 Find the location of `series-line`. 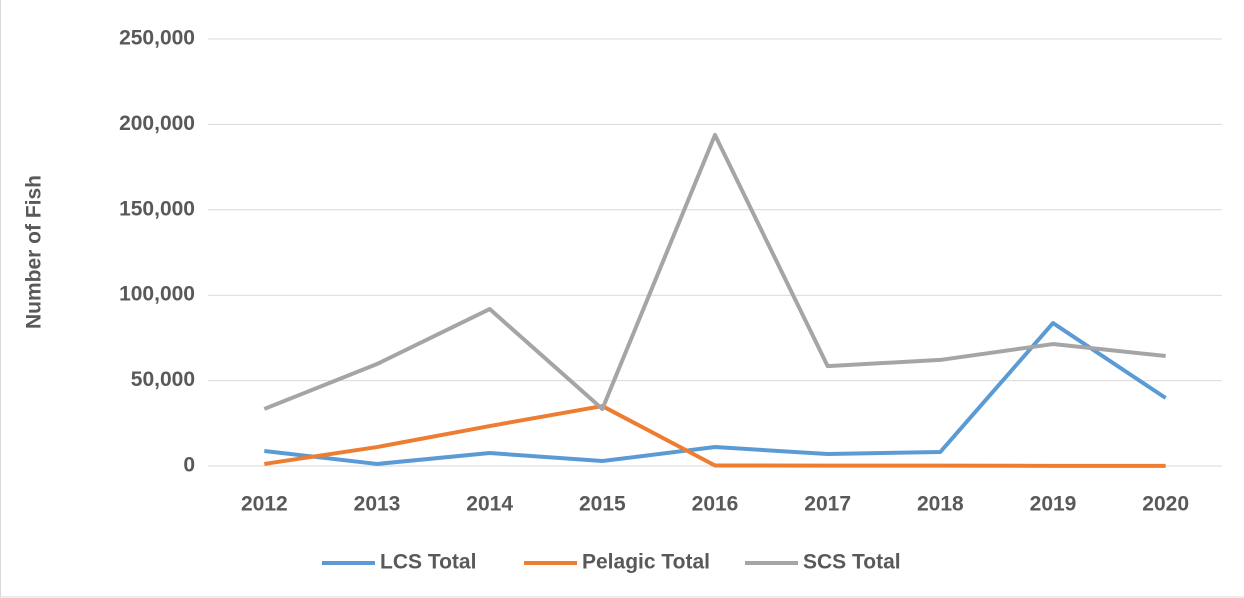

series-line is located at coordinates (715, 436).